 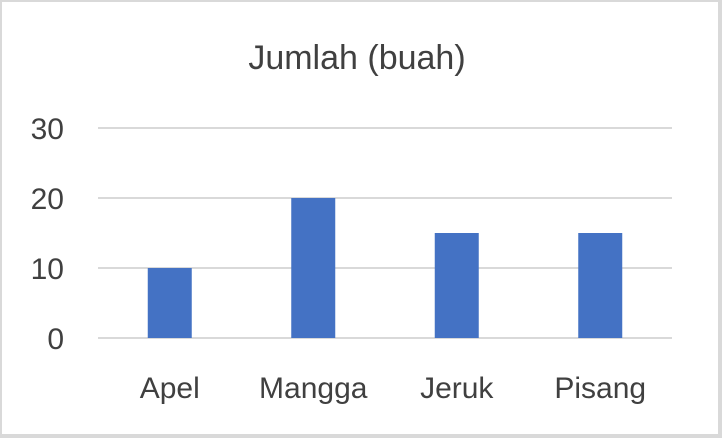 I want to click on bar-pisang, so click(x=600, y=285).